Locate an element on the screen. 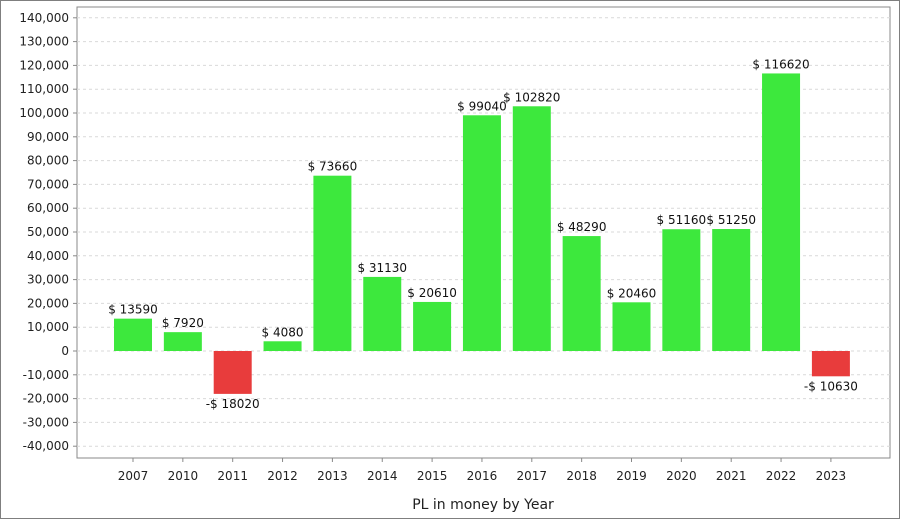  y-tick-label: -30,000 is located at coordinates (46, 422).